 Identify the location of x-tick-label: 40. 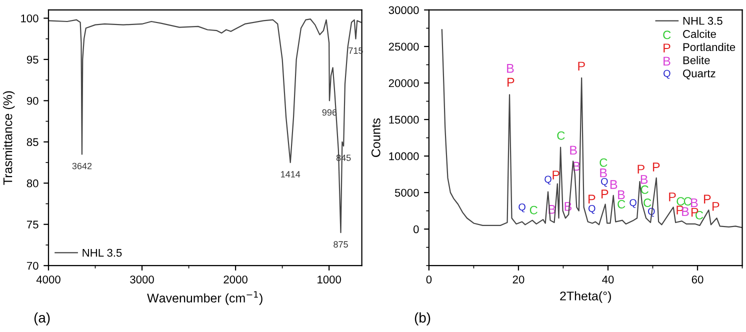
(608, 280).